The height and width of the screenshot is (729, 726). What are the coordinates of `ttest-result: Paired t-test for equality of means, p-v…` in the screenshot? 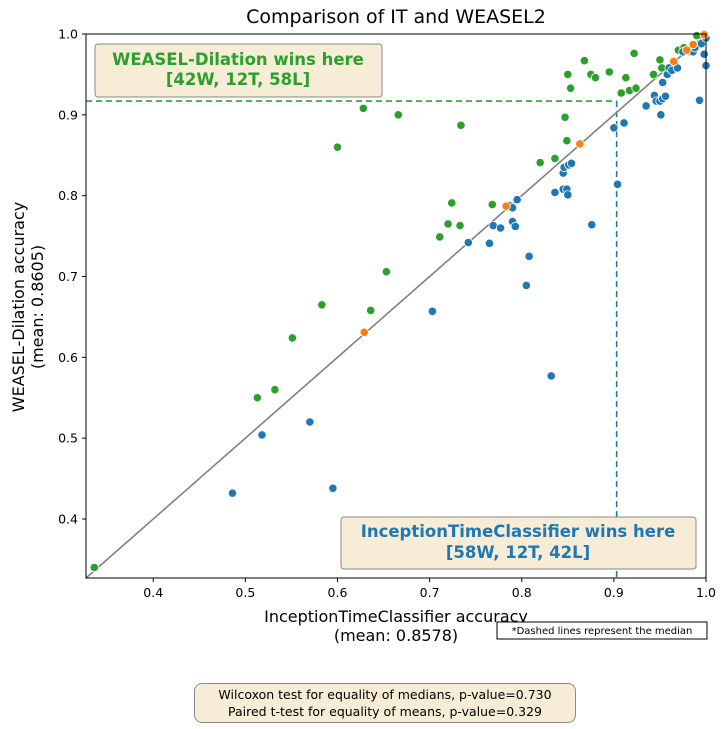 It's located at (385, 711).